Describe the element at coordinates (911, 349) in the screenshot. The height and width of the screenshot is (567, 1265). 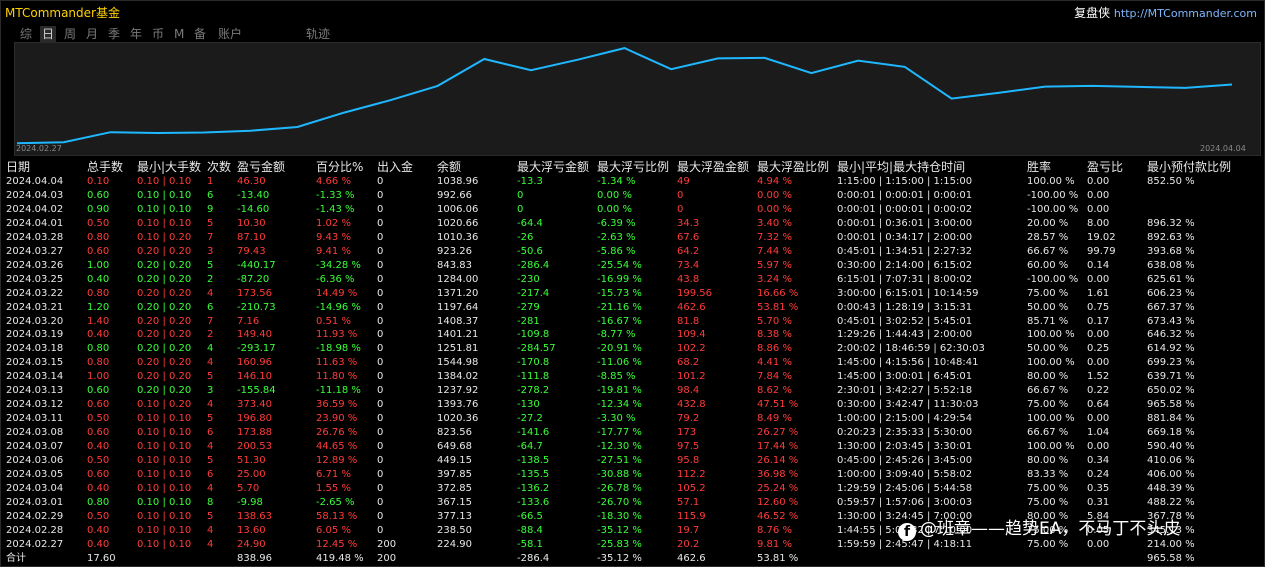
I see `table-cell: 2:00:02 | 18:46:59 | 62:30:03` at that location.